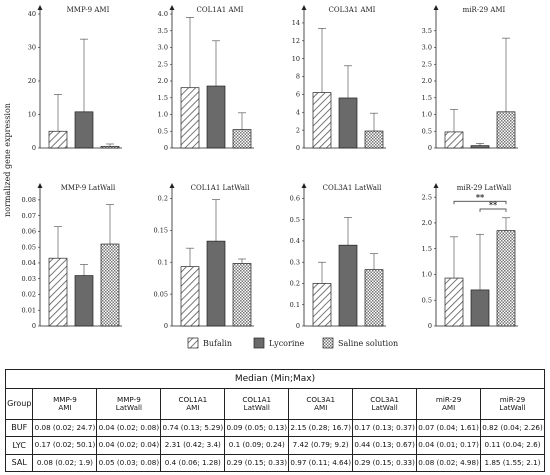 The height and width of the screenshot is (475, 550). I want to click on chart-panel: COL1A1 AMI 0 0.5 1.0 1.5 2.0 2.5 3.0 3.5 4.0, so click(206, 78).